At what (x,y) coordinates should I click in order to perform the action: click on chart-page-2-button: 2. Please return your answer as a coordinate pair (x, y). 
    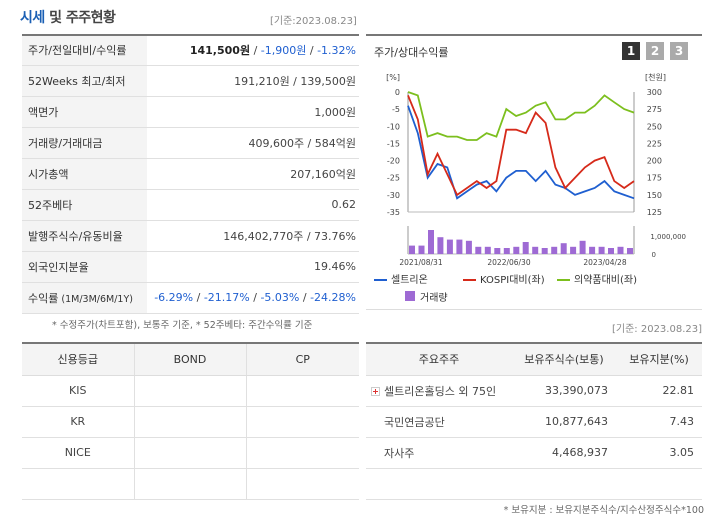
    Looking at the image, I should click on (655, 51).